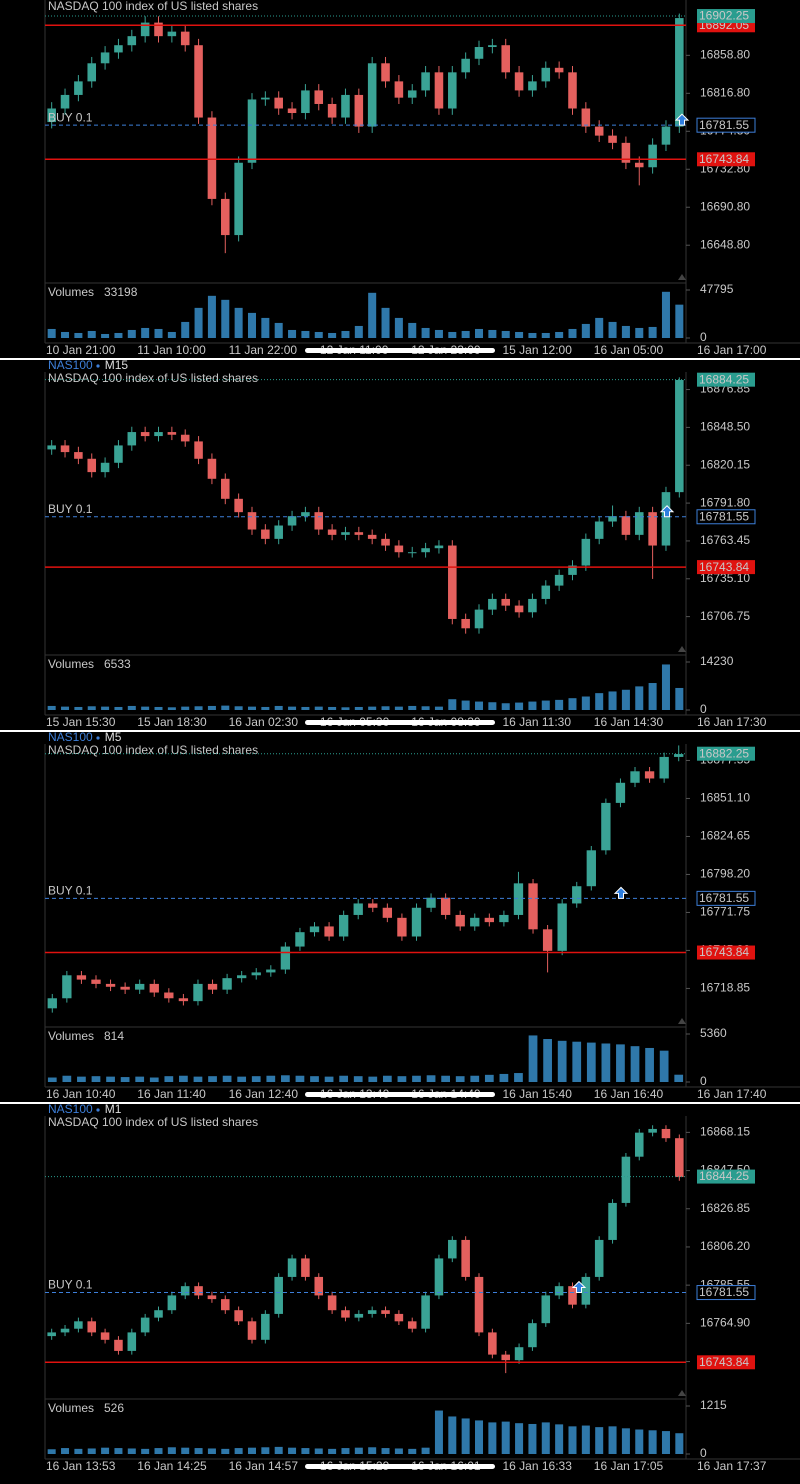  Describe the element at coordinates (538, 1094) in the screenshot. I see `x-tick-label: 16 Jan 15:40` at that location.